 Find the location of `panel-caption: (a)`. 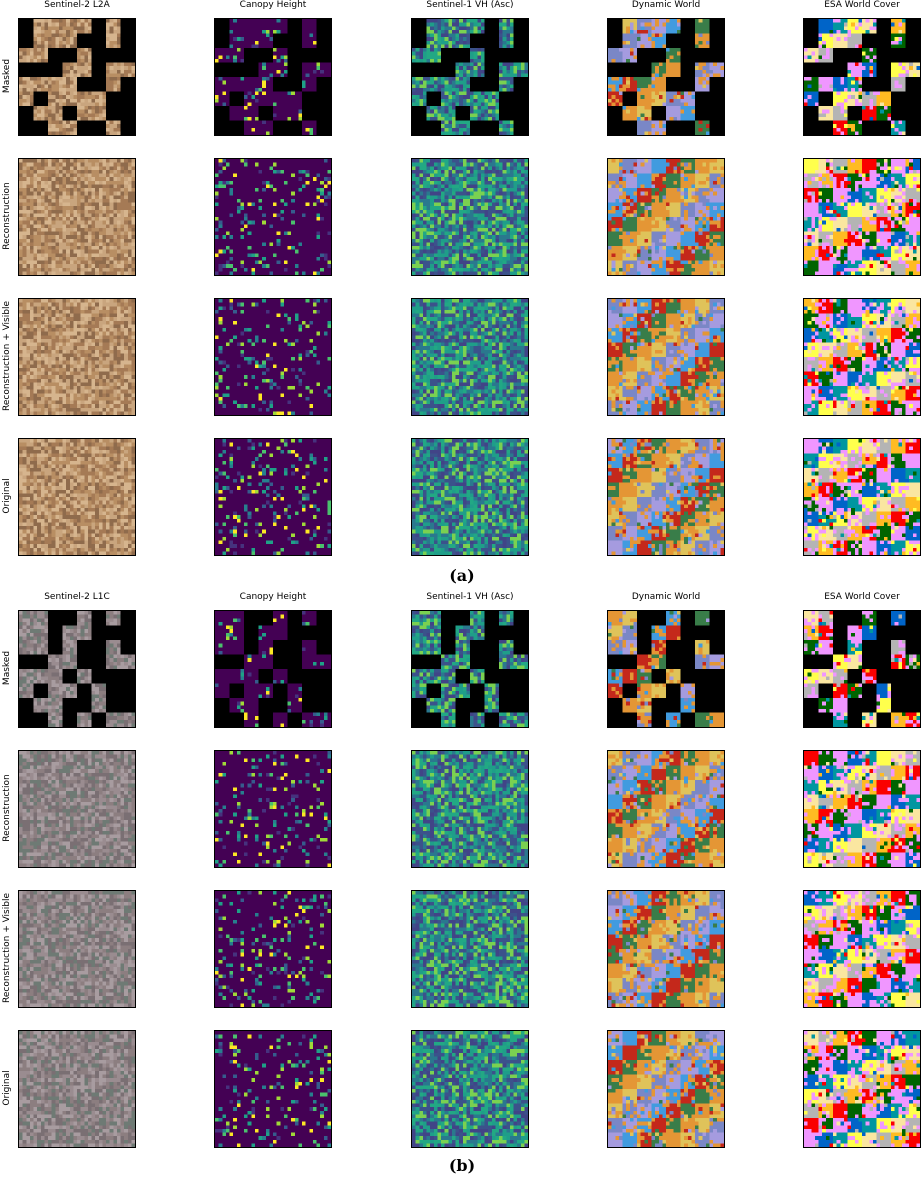

panel-caption: (a) is located at coordinates (462, 575).